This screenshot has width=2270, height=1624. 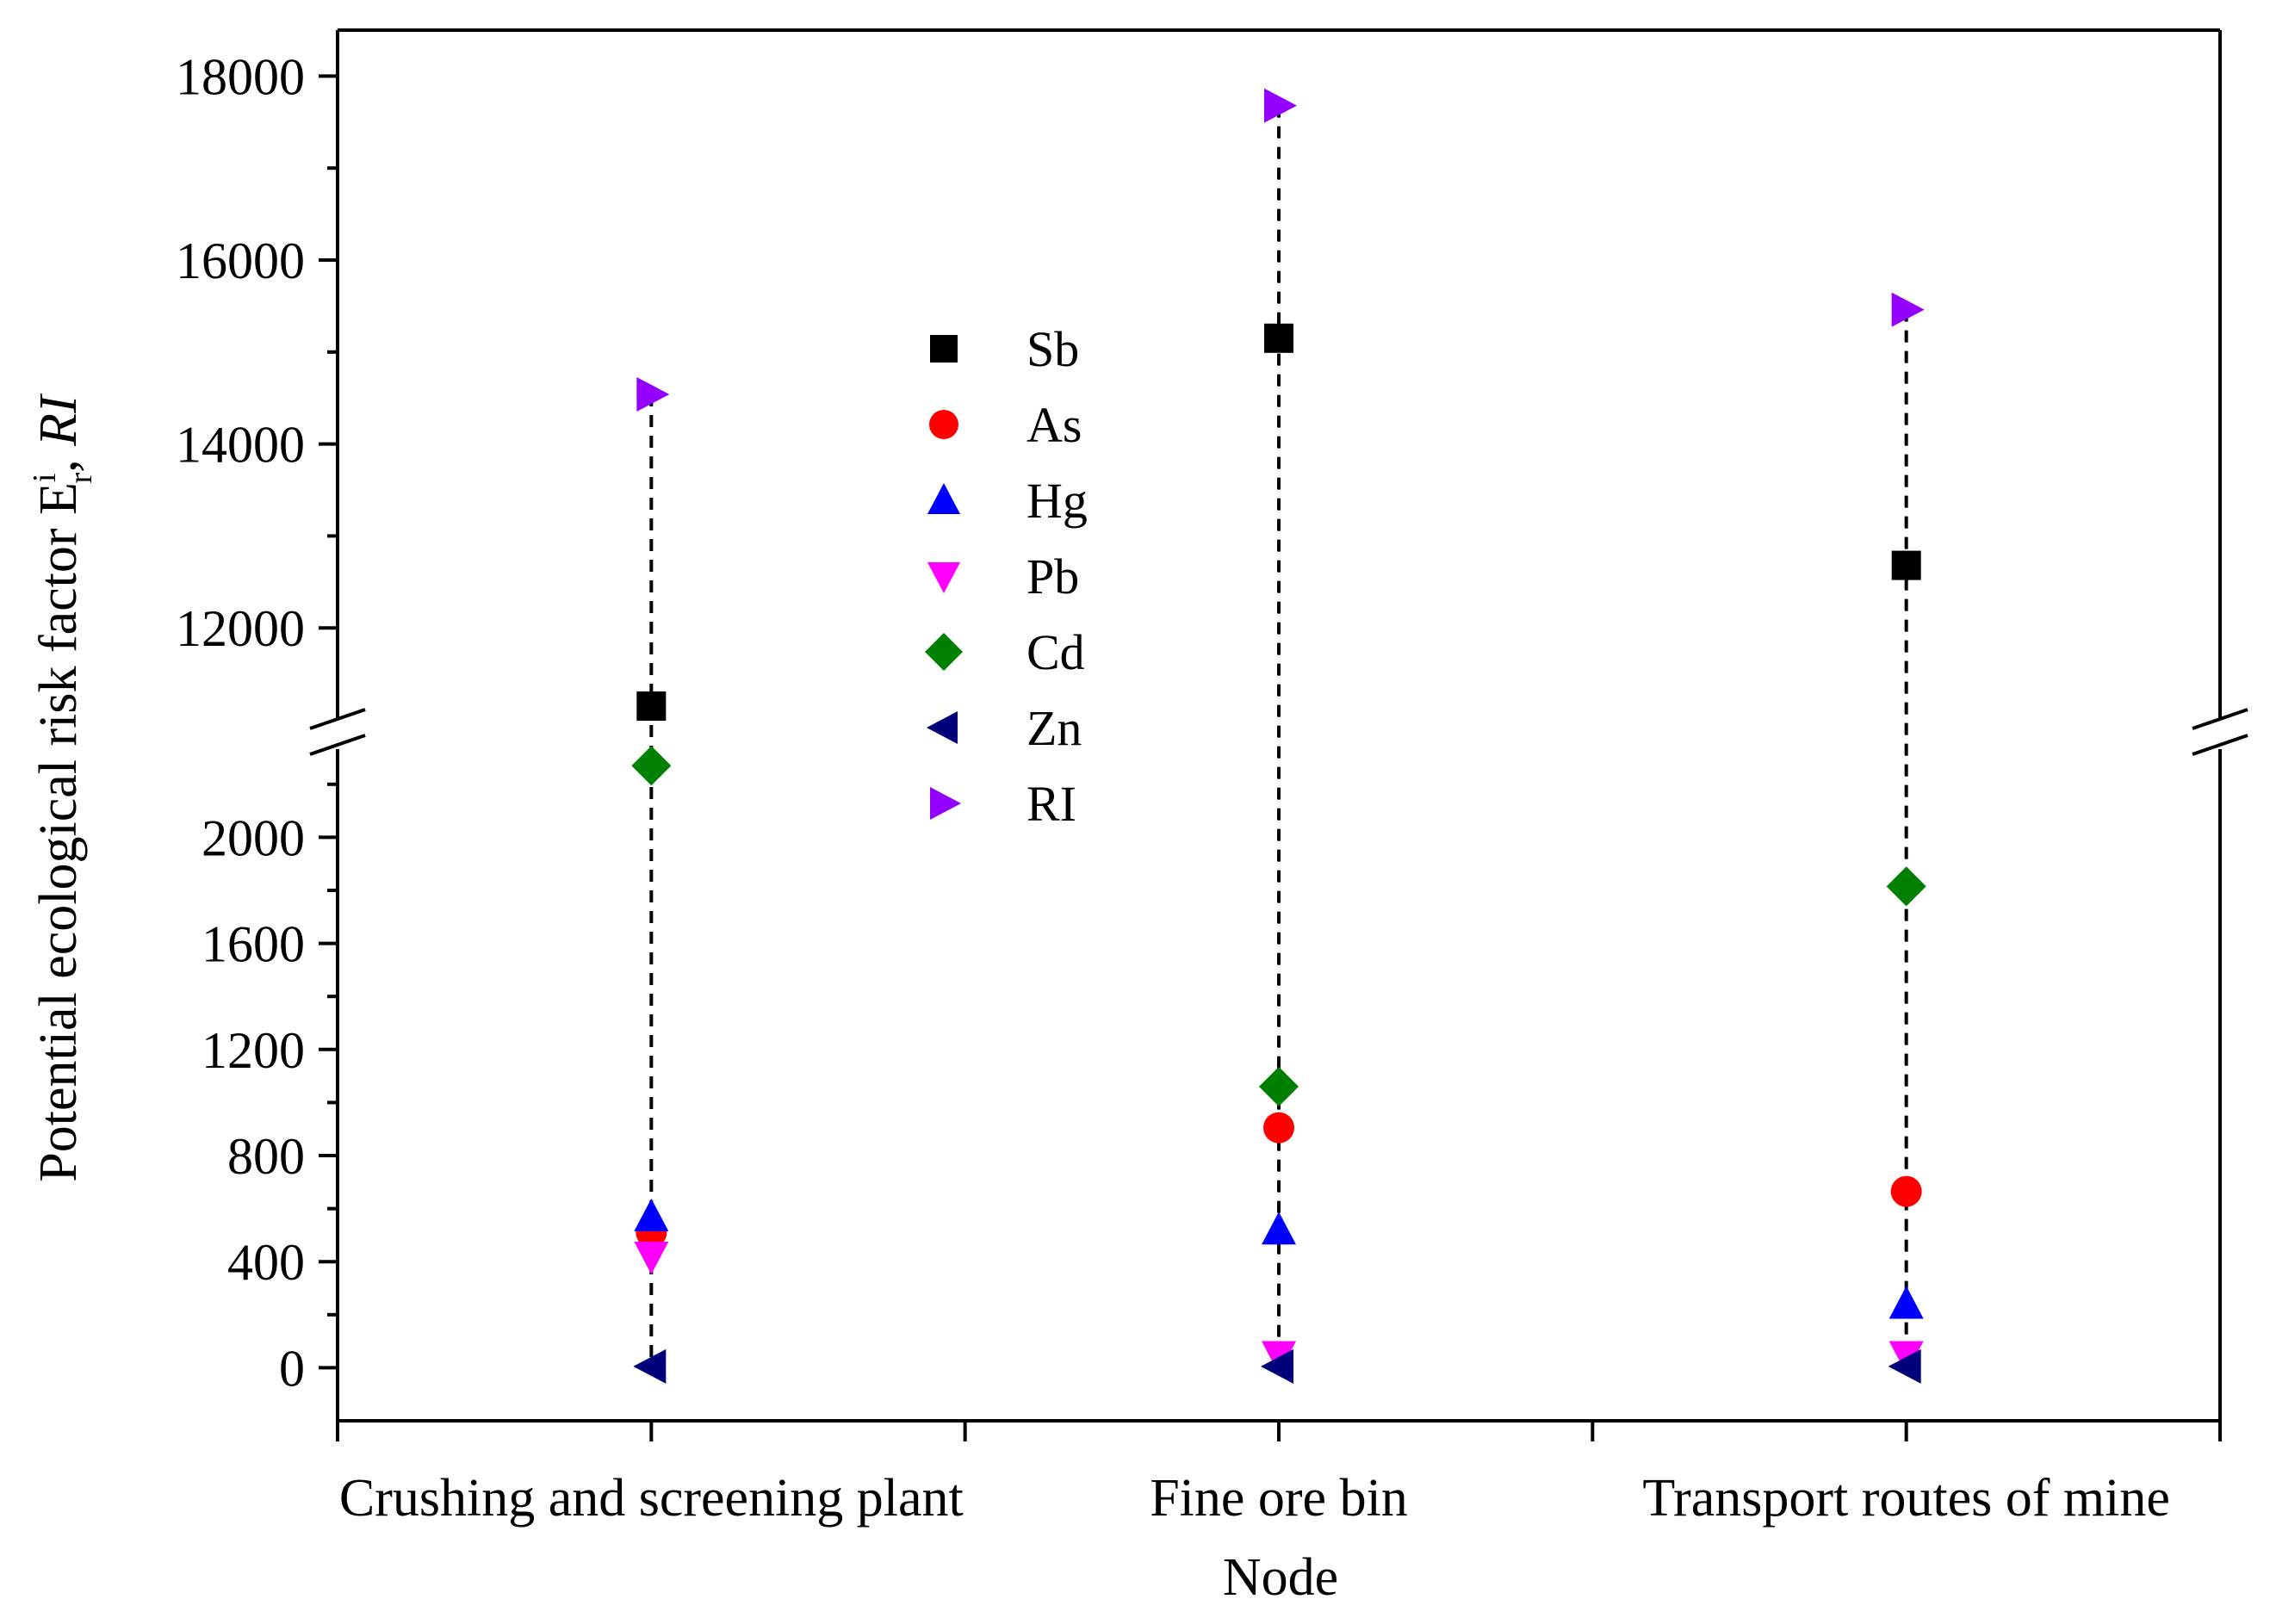 What do you see at coordinates (240, 260) in the screenshot?
I see `y-tick-label: 16000` at bounding box center [240, 260].